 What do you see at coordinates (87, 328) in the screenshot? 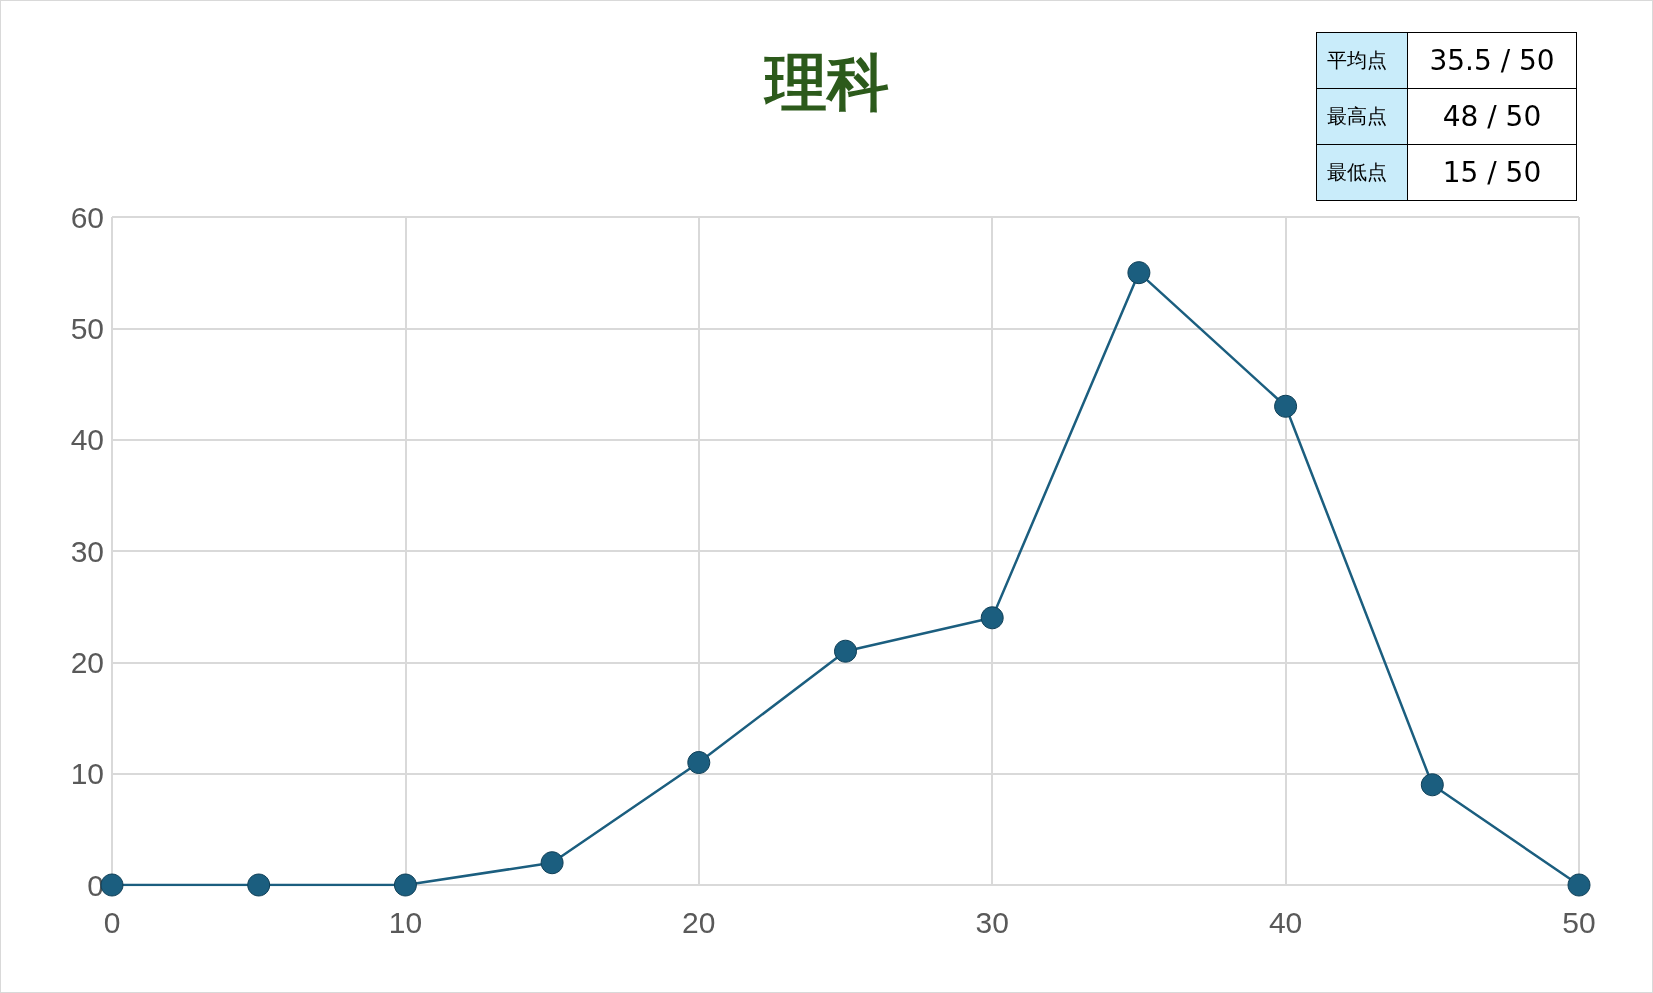
I see `y-tick-label: 50` at bounding box center [87, 328].